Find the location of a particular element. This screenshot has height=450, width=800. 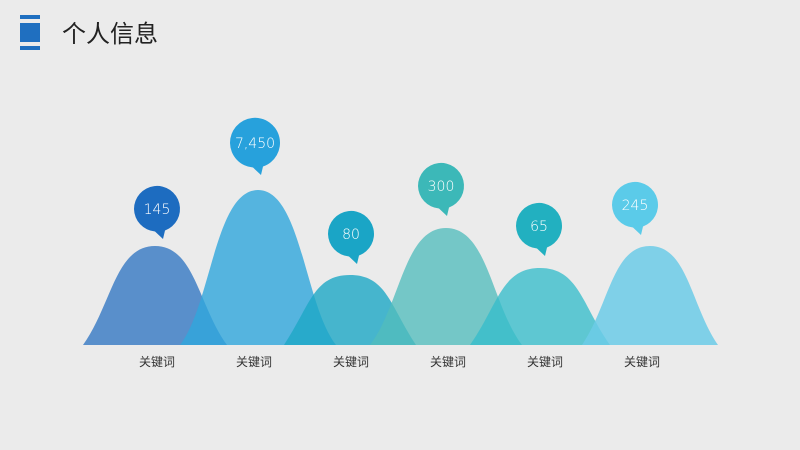

value-label: 300 is located at coordinates (441, 187).